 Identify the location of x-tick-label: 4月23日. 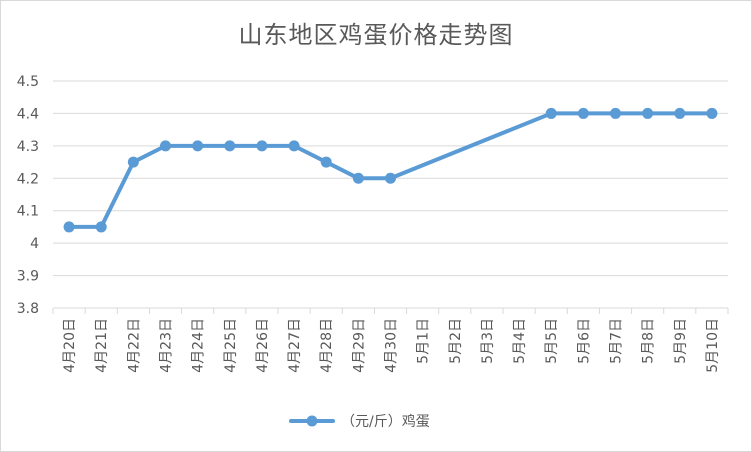
(167, 345).